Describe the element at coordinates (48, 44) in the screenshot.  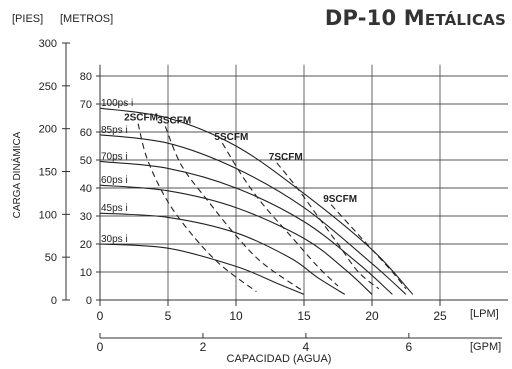
I see `feet-tick-label: 300` at that location.